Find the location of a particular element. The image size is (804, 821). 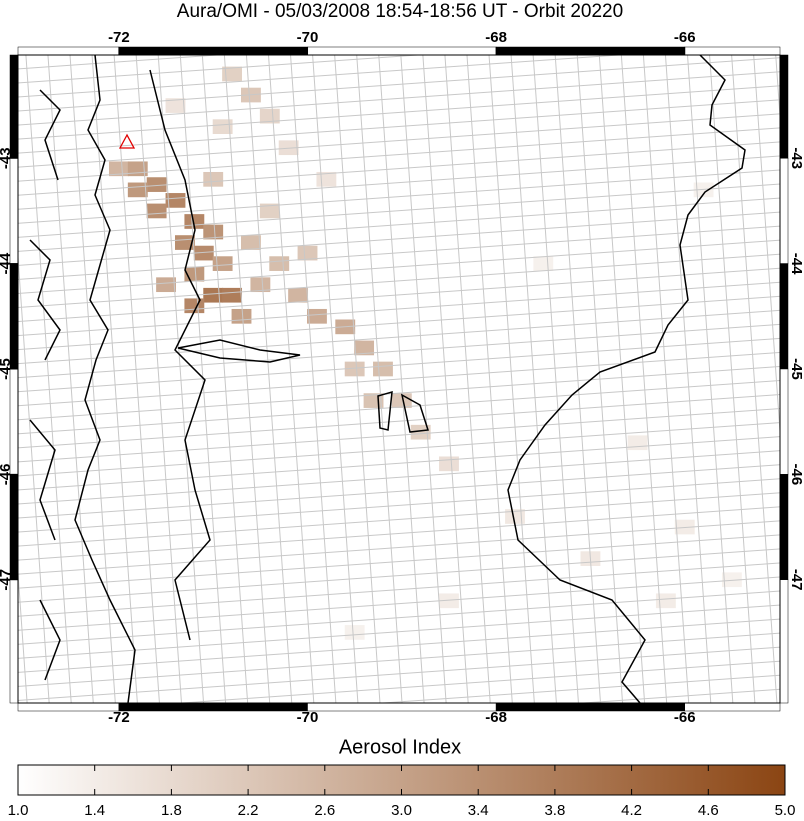

colorbar-tick-label: 1.0 is located at coordinates (18, 810).